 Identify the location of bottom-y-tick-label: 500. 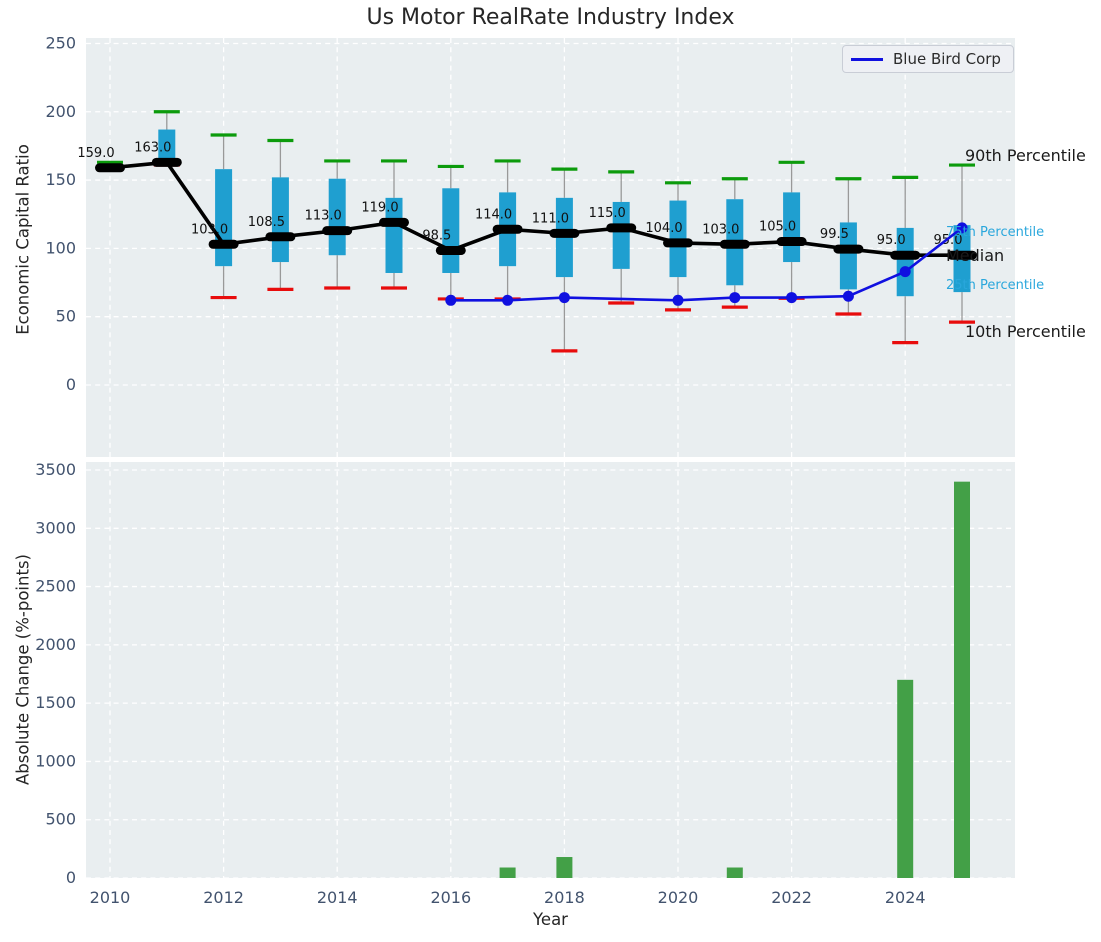
(60, 819).